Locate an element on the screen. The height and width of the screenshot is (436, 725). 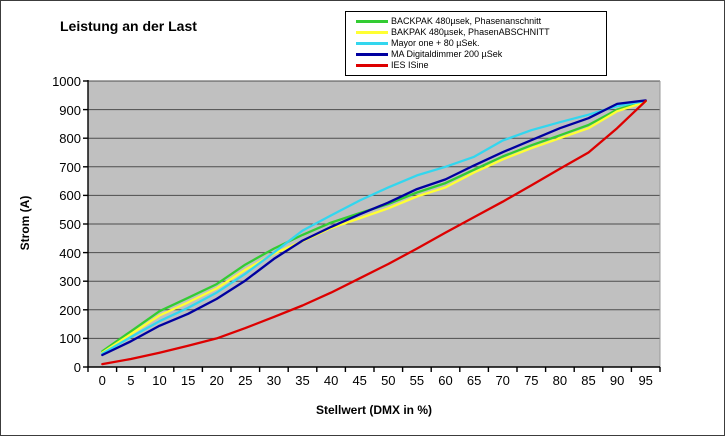
x-tick-label: 10 is located at coordinates (159, 380).